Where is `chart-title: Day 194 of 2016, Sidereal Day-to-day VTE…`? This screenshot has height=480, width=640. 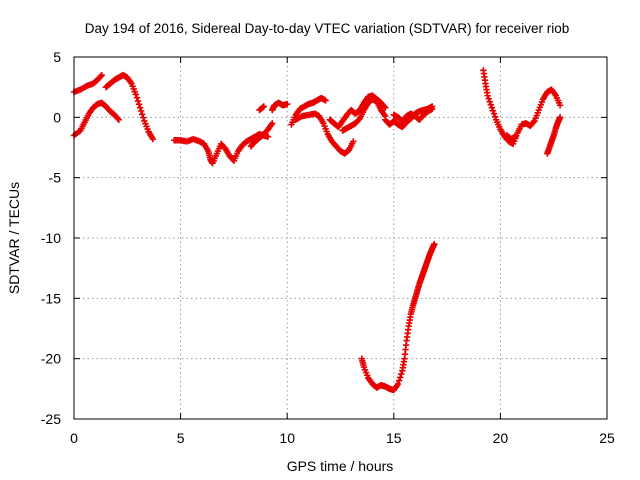 chart-title: Day 194 of 2016, Sidereal Day-to-day VTE… is located at coordinates (327, 28).